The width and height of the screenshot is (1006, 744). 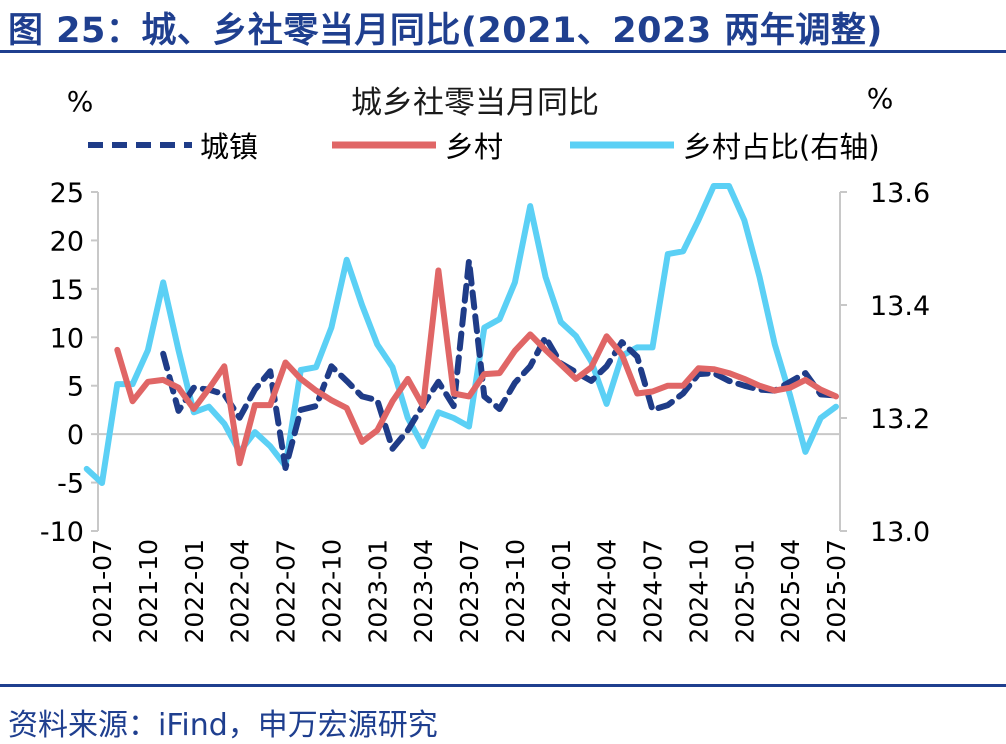 What do you see at coordinates (286, 591) in the screenshot?
I see `x-tick-label: 2022-07` at bounding box center [286, 591].